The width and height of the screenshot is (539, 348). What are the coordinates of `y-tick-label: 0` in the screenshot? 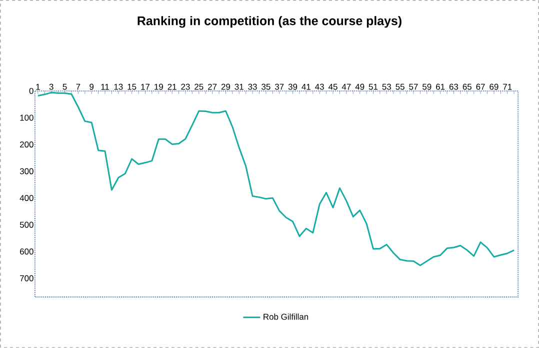 It's located at (31, 91).